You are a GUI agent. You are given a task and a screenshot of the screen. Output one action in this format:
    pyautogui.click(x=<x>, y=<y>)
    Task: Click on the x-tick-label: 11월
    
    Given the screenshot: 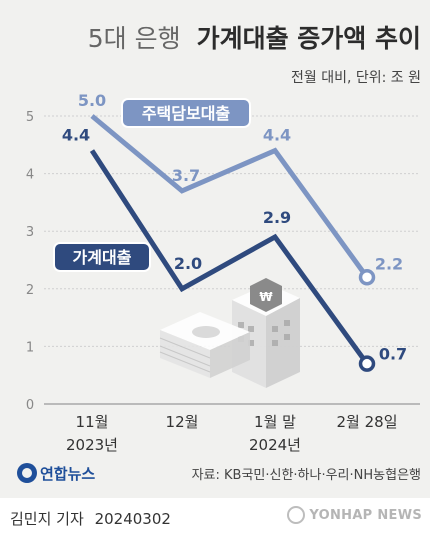 What is the action you would take?
    pyautogui.click(x=92, y=422)
    